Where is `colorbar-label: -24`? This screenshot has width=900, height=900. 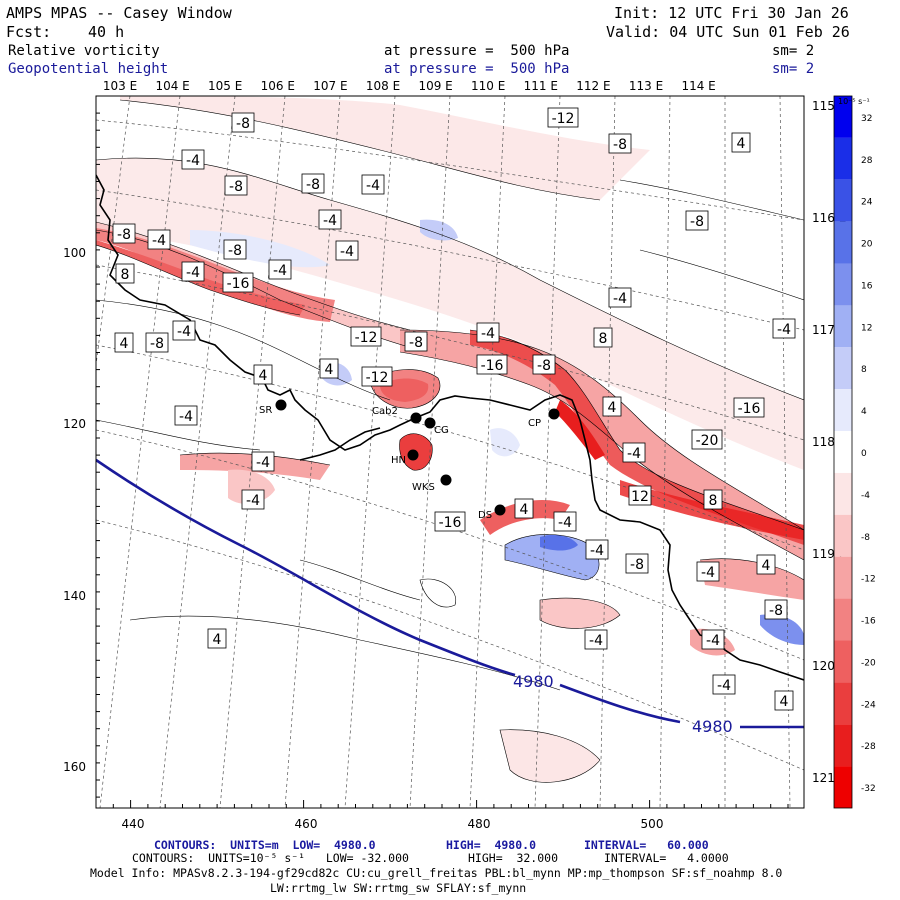 colorbar-label: -24 is located at coordinates (868, 705).